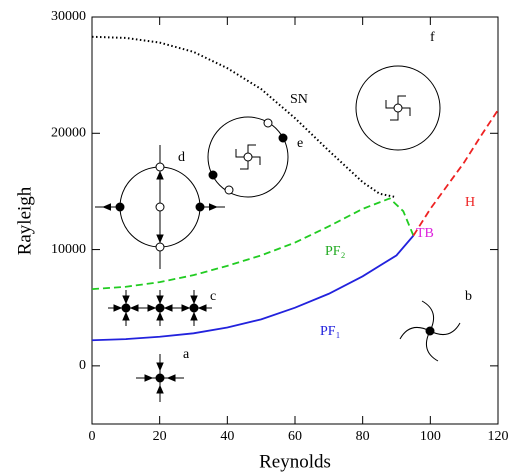 The height and width of the screenshot is (474, 512). I want to click on x-tick-label: 80, so click(363, 436).